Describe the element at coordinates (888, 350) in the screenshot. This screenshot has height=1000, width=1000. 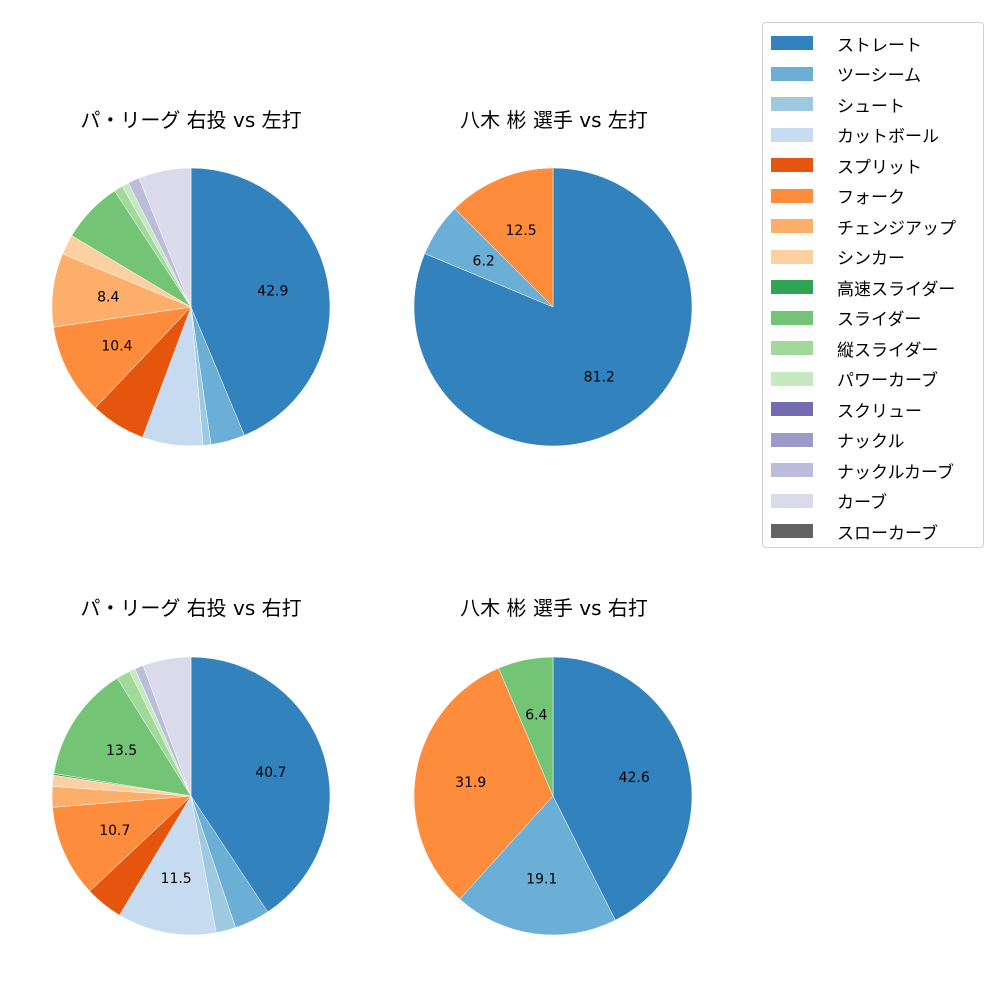
I see `legend-label: 縦スライダー` at that location.